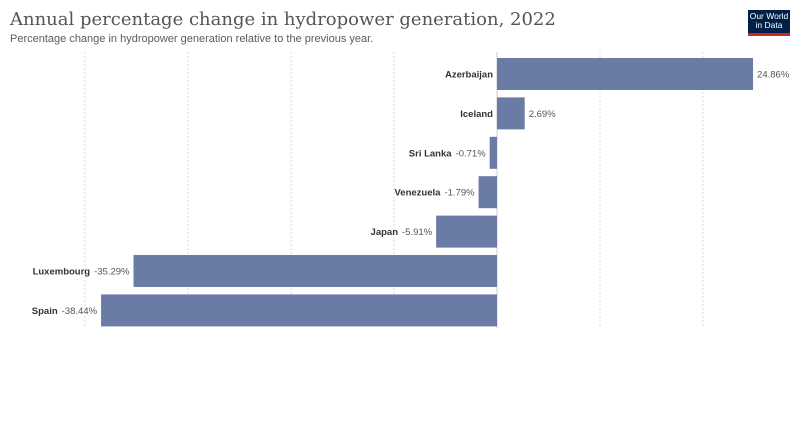  I want to click on bar-spain, so click(299, 310).